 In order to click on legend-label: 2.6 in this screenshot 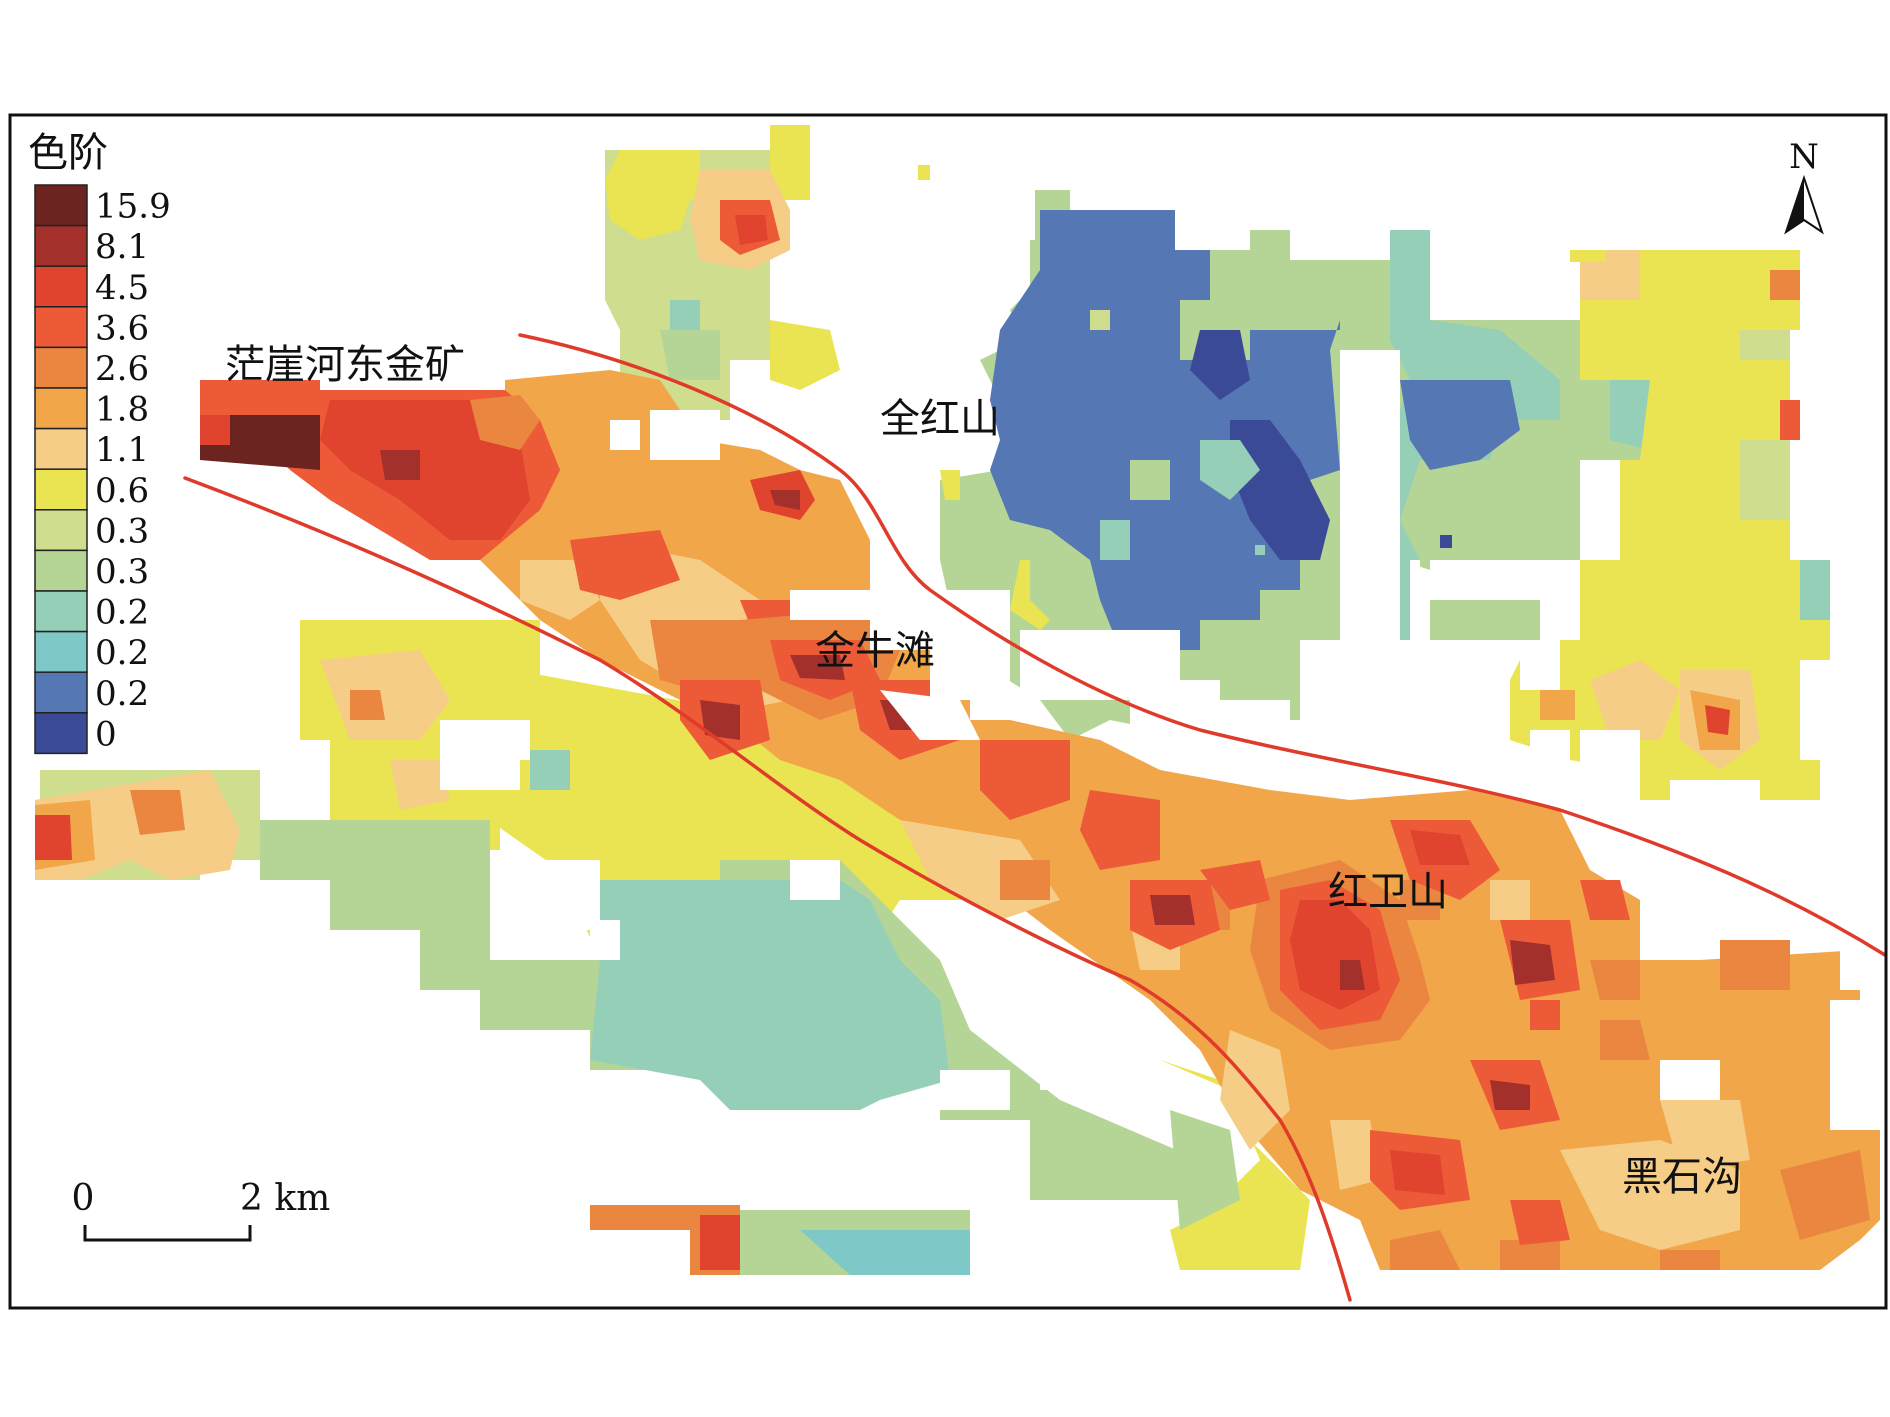, I will do `click(122, 369)`.